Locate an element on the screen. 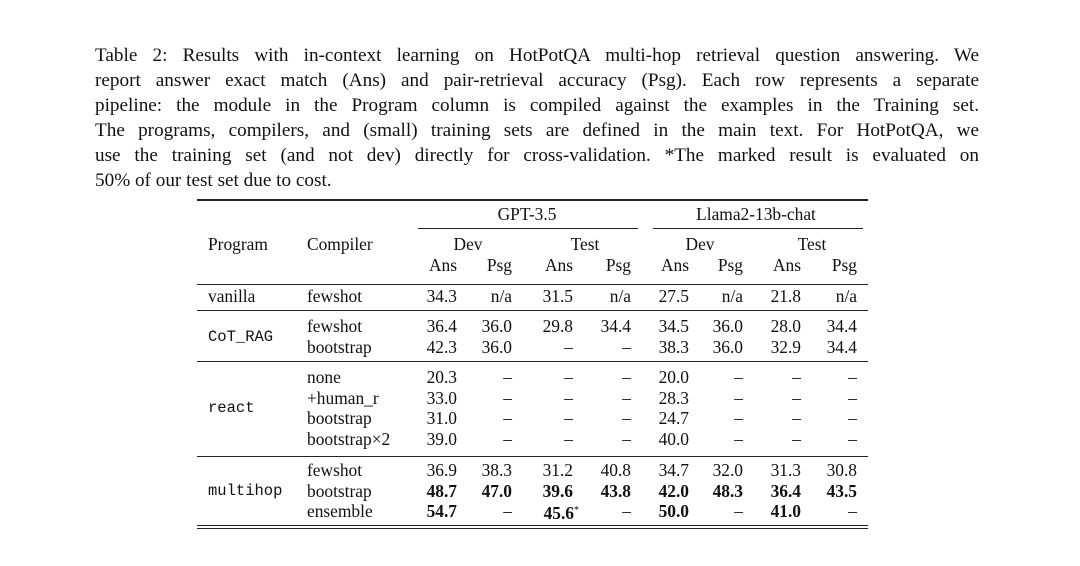 Image resolution: width=1080 pixels, height=566 pixels. cell-value: 27.5 is located at coordinates (673, 296).